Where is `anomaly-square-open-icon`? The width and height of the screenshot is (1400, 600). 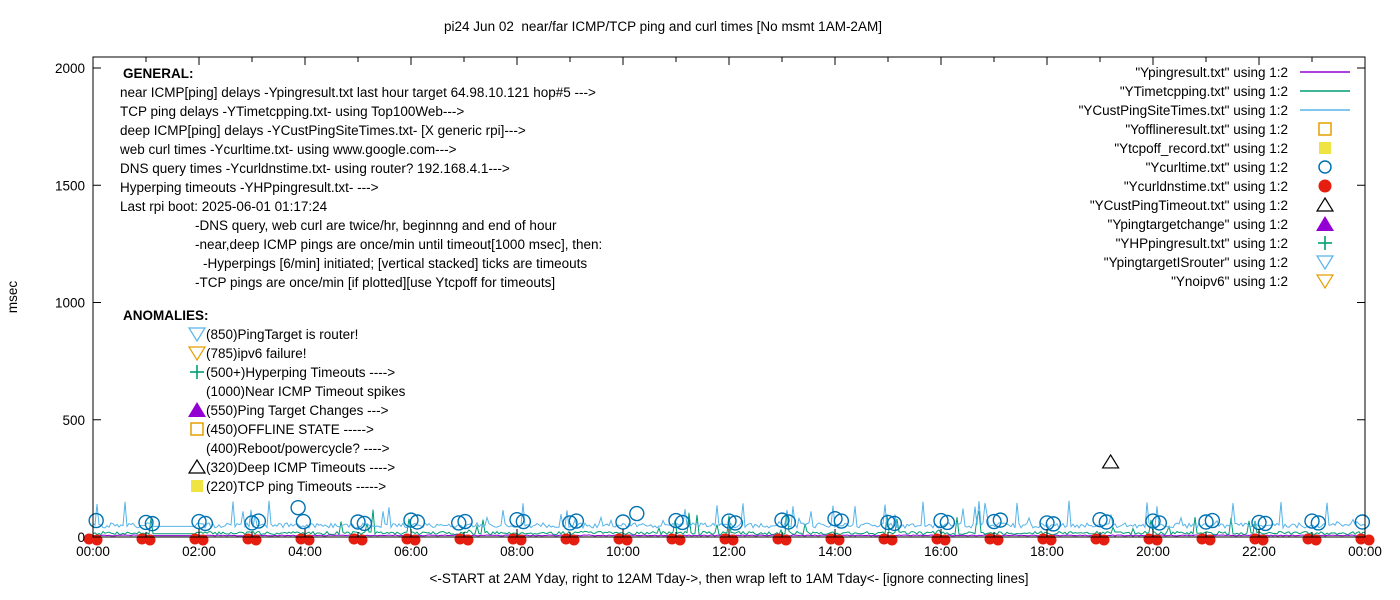 anomaly-square-open-icon is located at coordinates (197, 429).